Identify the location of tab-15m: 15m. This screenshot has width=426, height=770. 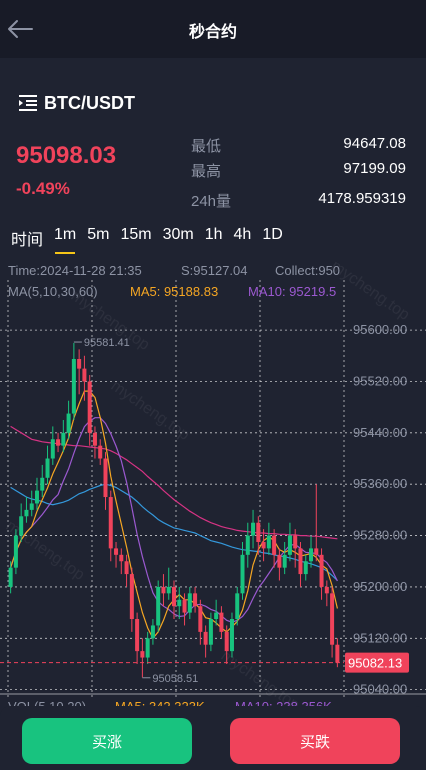
(136, 234).